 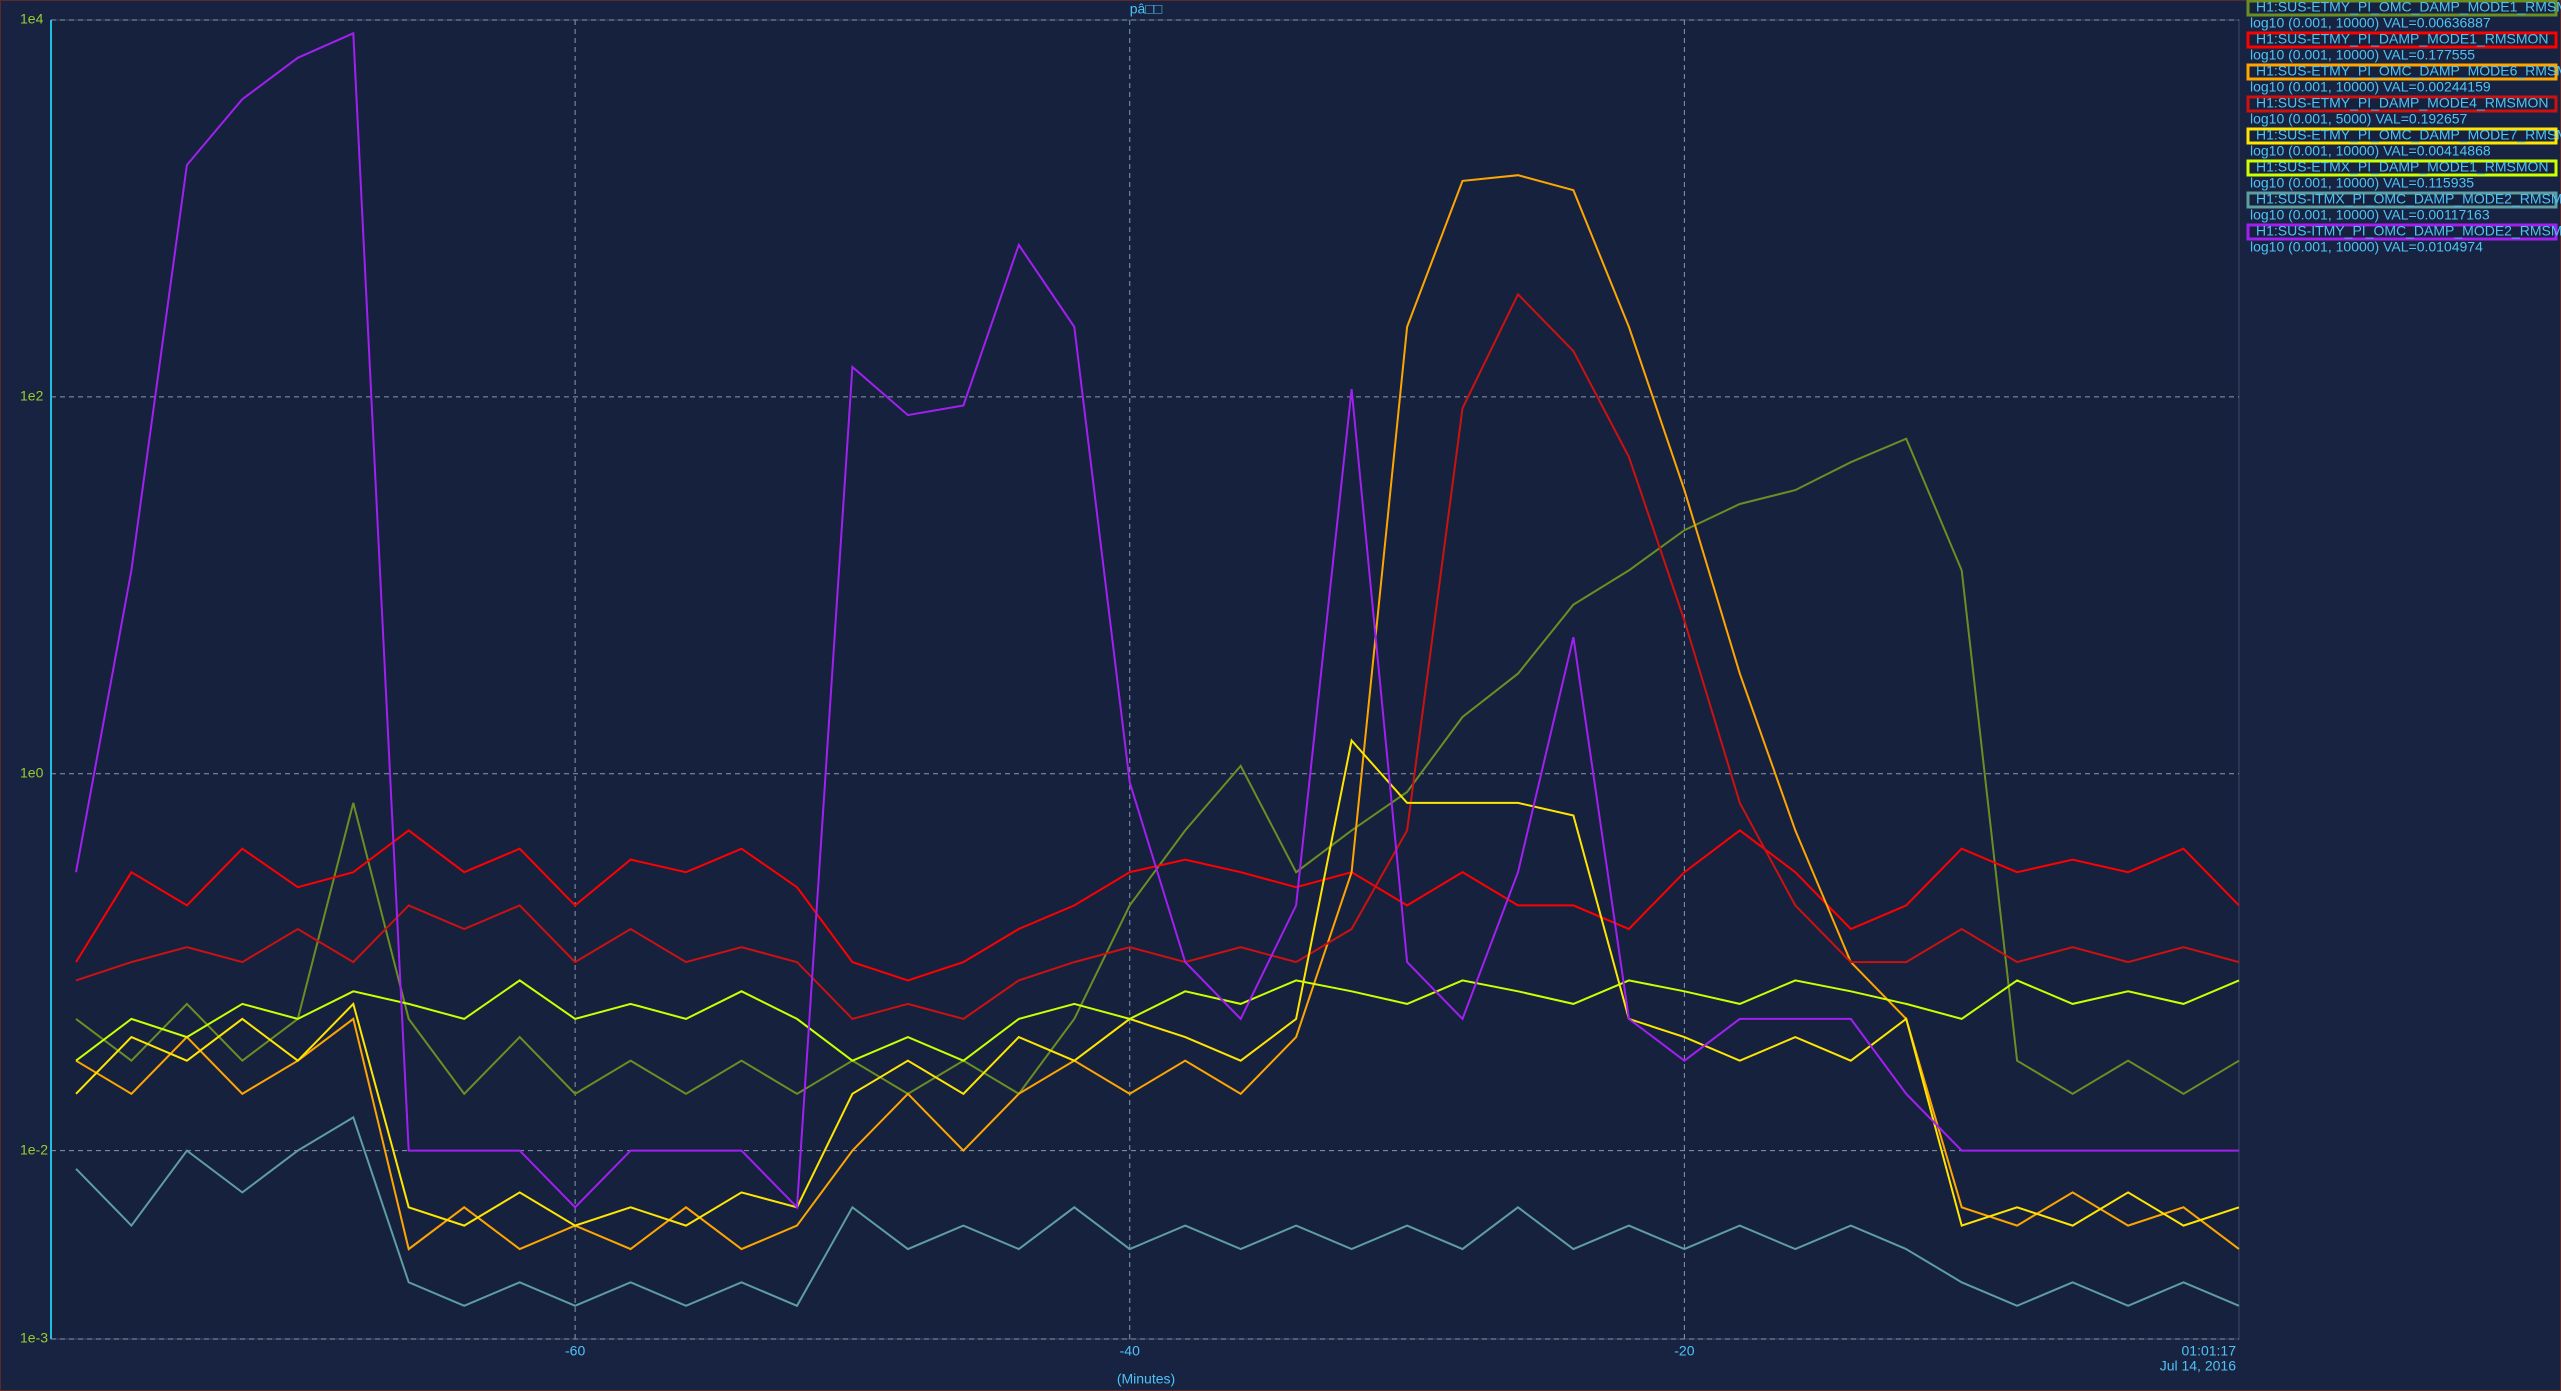 I want to click on x-tick-label: -20, so click(x=1684, y=1351).